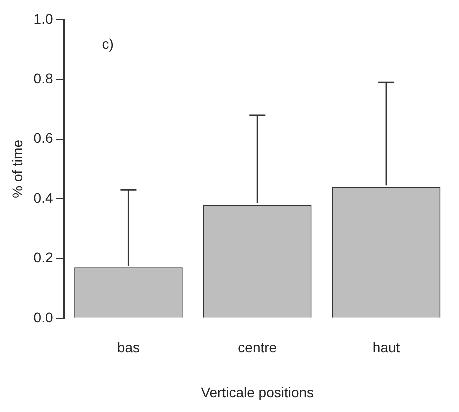 This screenshot has height=412, width=459. Describe the element at coordinates (44, 18) in the screenshot. I see `y-tick-label: 1.0` at that location.